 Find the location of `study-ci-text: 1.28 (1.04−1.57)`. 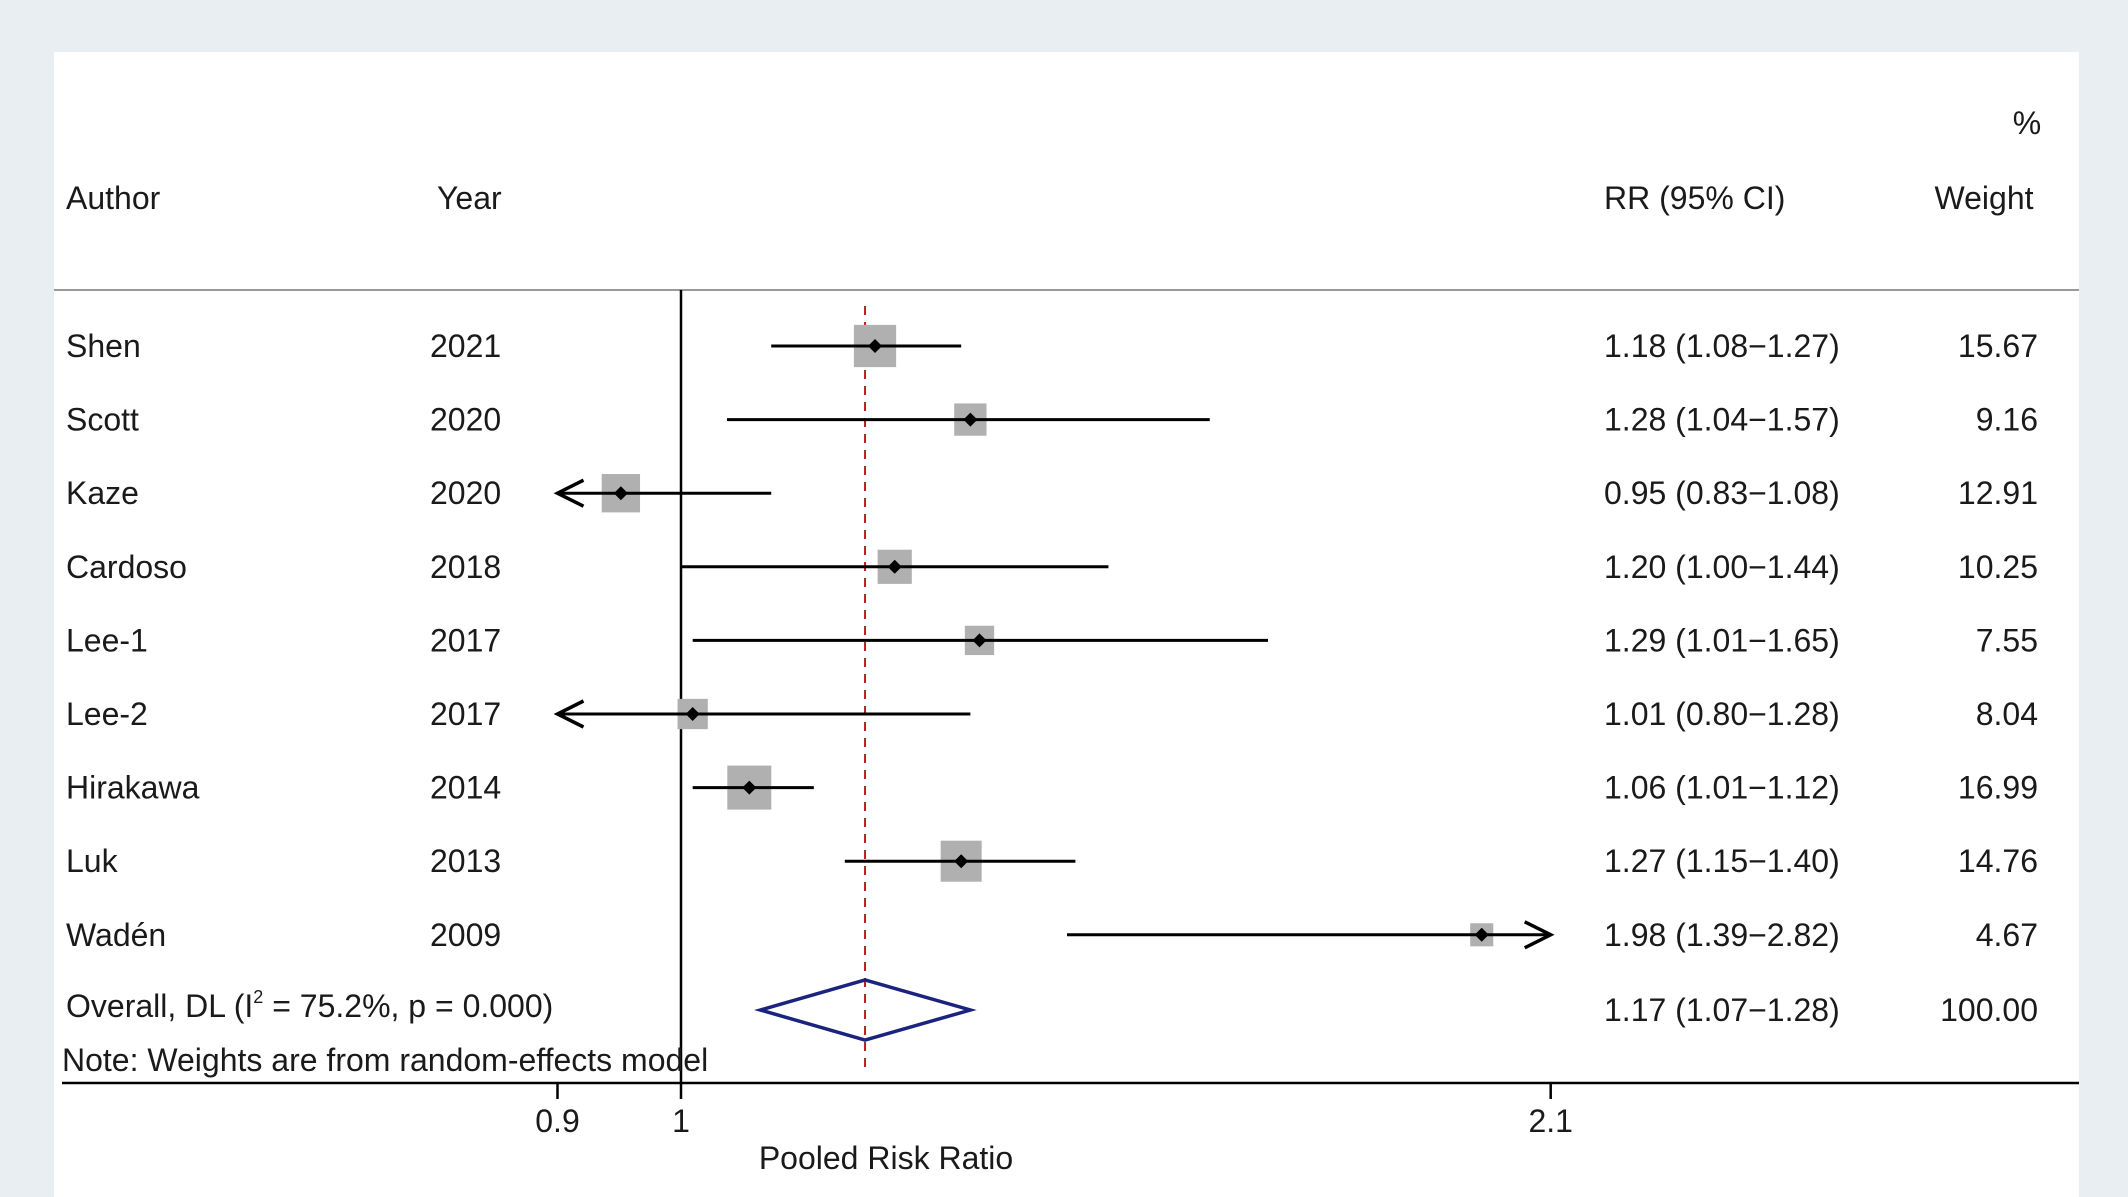

study-ci-text: 1.28 (1.04−1.57) is located at coordinates (1722, 420).